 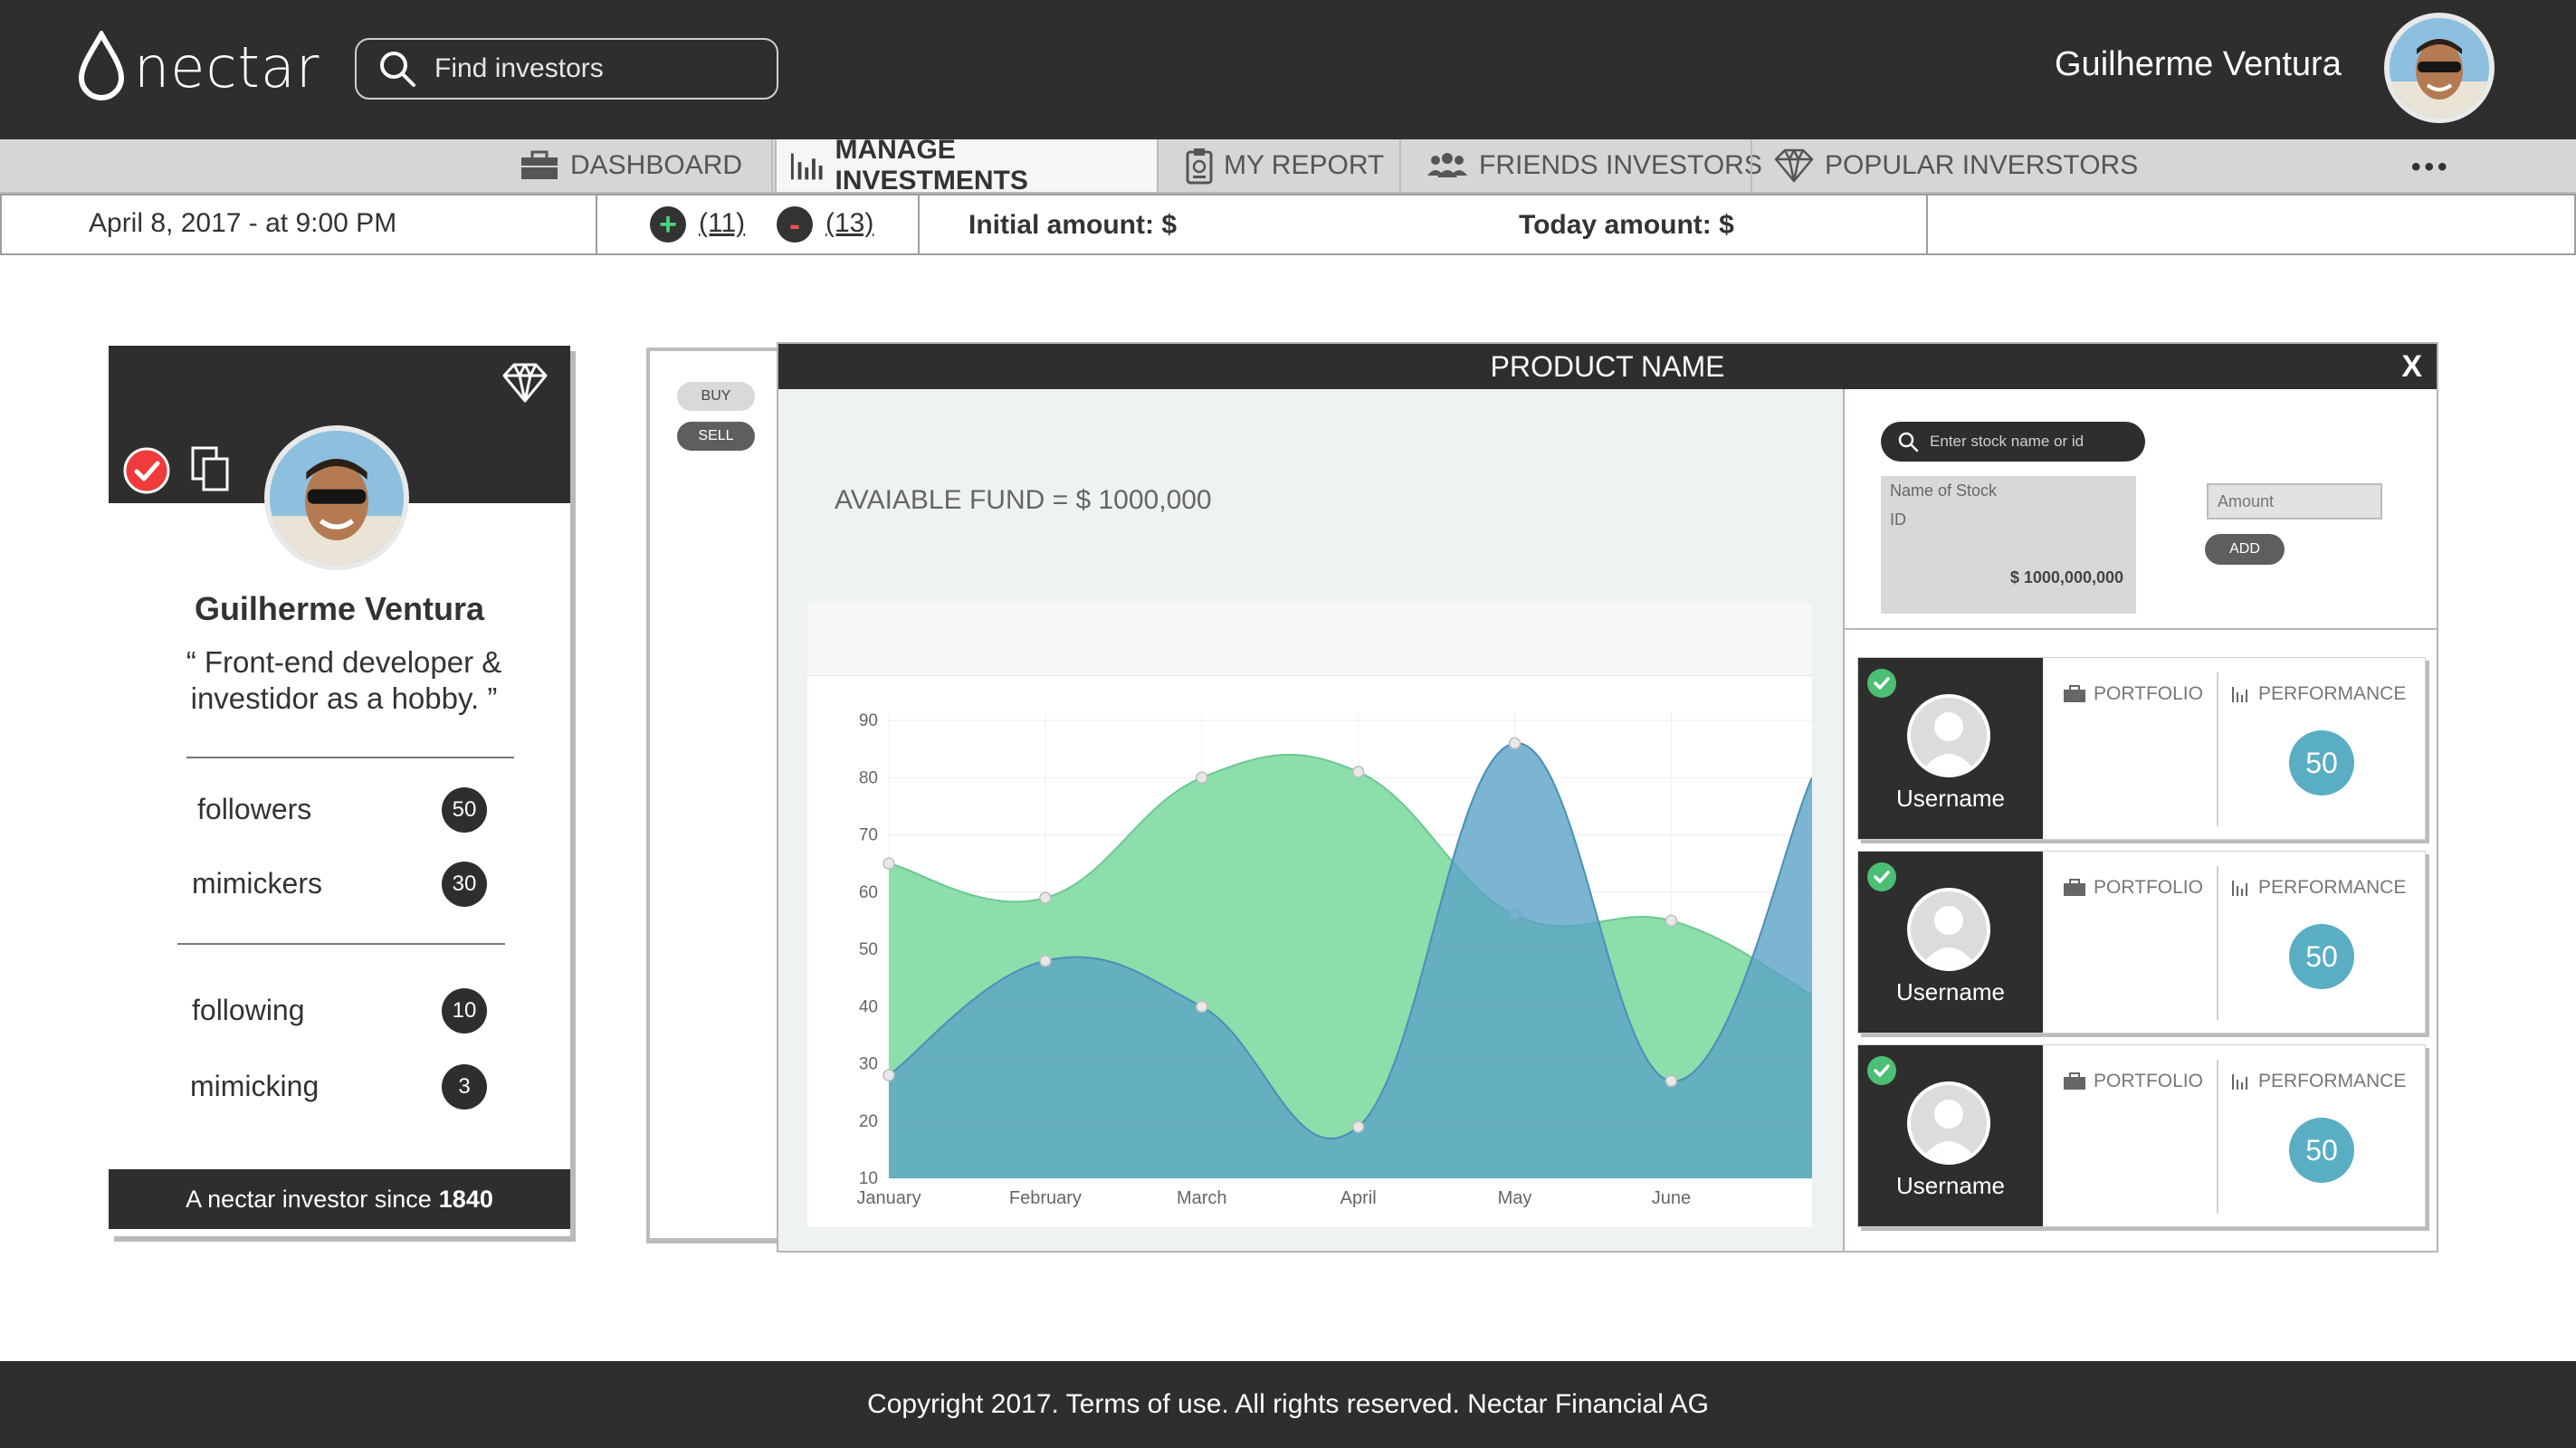 I want to click on product-title-bar: PRODUCT NAME X, so click(x=1608, y=366).